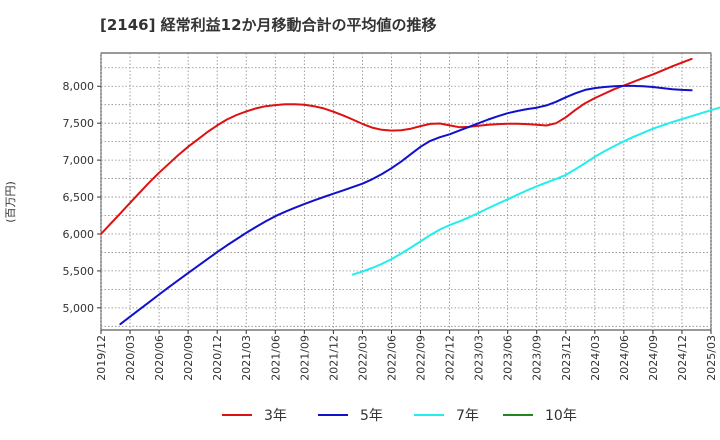 This screenshot has height=440, width=720. I want to click on legend-label: 5年, so click(371, 416).